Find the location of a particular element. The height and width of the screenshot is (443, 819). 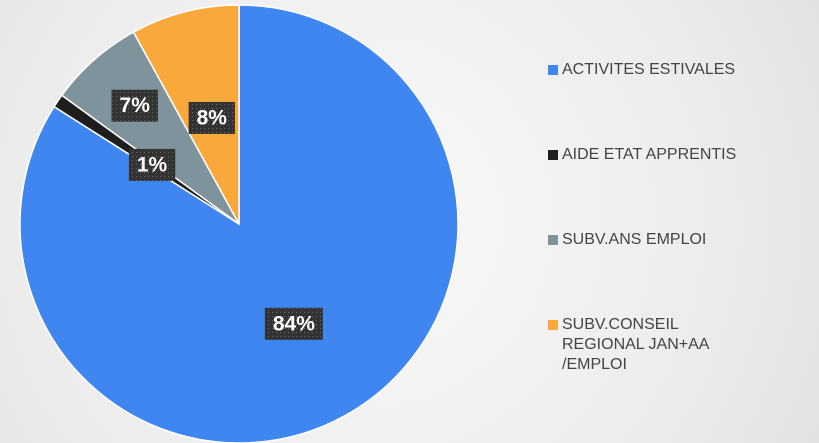

data-label: 7% is located at coordinates (134, 105).